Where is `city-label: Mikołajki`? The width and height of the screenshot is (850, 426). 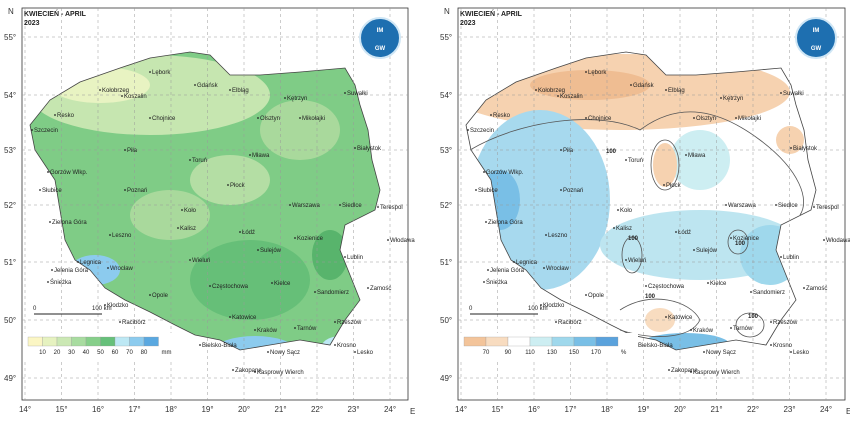
city-label: Mikołajki is located at coordinates (749, 119).